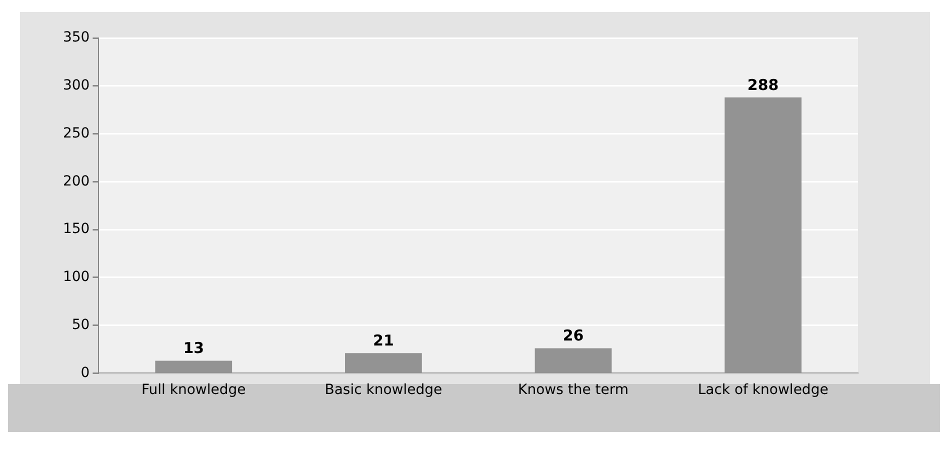 The width and height of the screenshot is (948, 450). I want to click on y-tick-label: 250, so click(76, 133).